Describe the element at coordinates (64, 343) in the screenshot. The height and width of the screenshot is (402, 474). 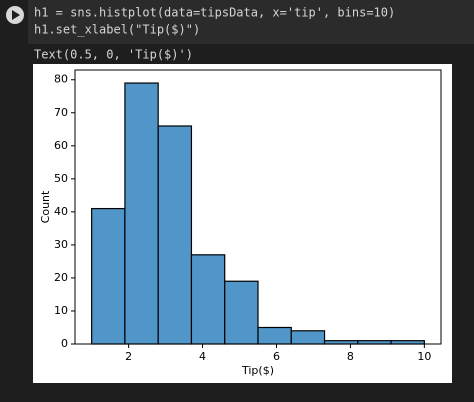
I see `y-tick-label: 0` at that location.